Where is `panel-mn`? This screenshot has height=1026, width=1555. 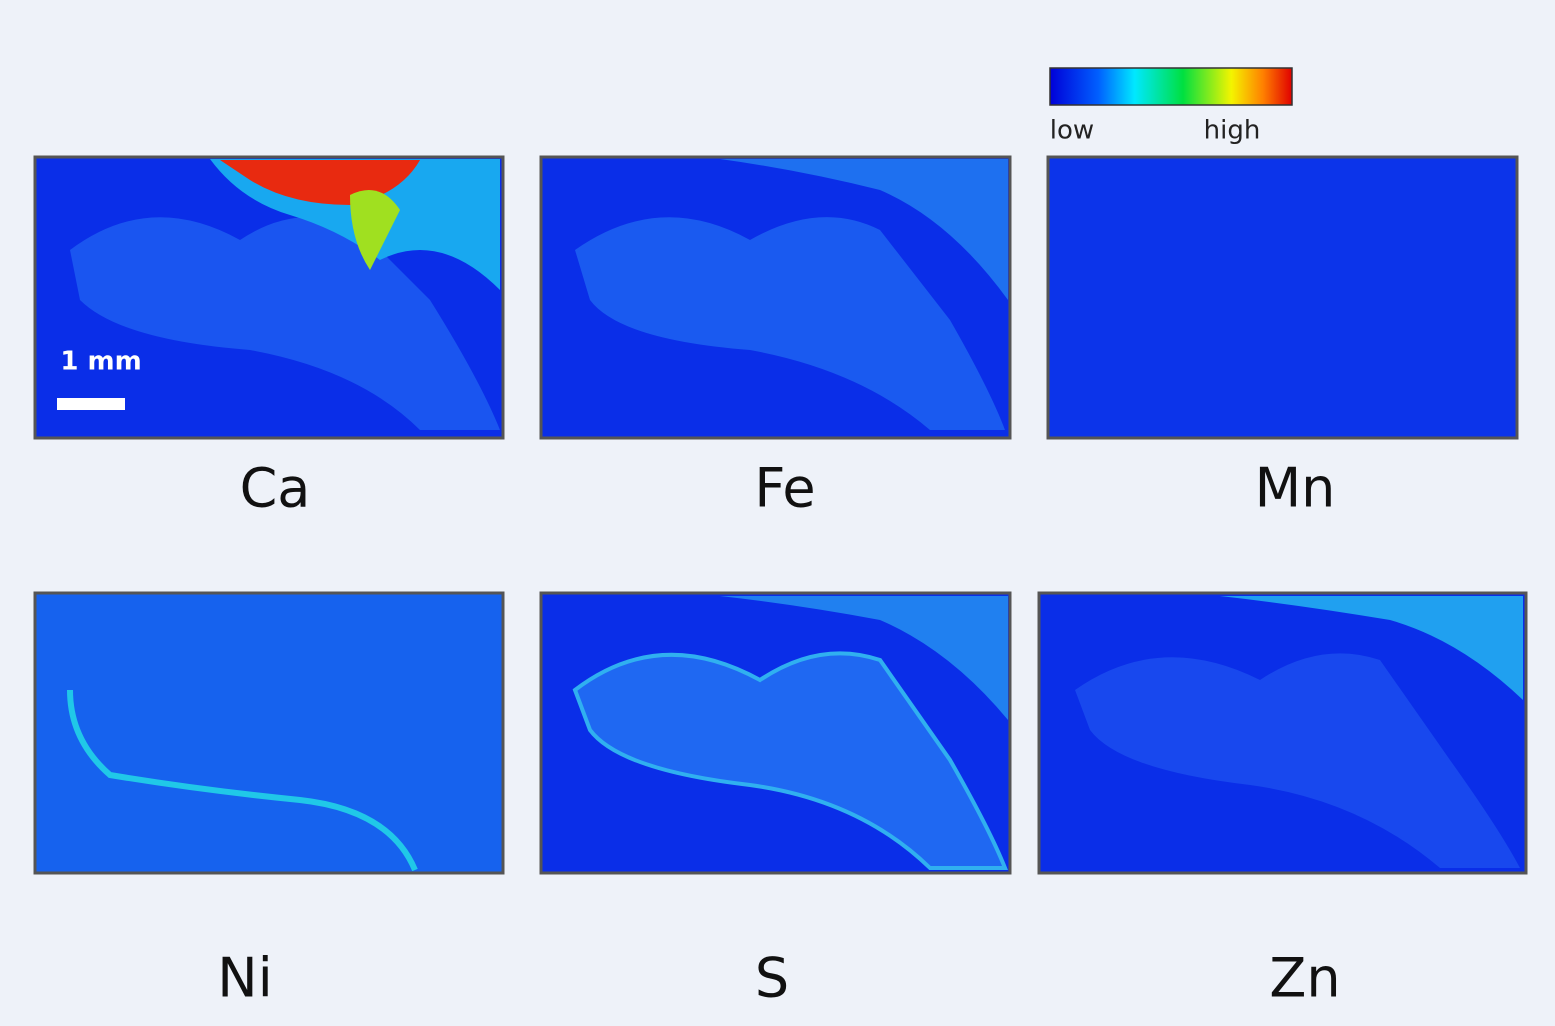 panel-mn is located at coordinates (1282, 297).